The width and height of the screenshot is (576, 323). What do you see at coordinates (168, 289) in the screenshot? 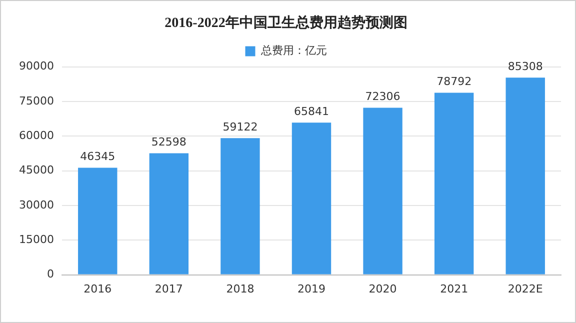
I see `x-tick-label: 2017` at bounding box center [168, 289].